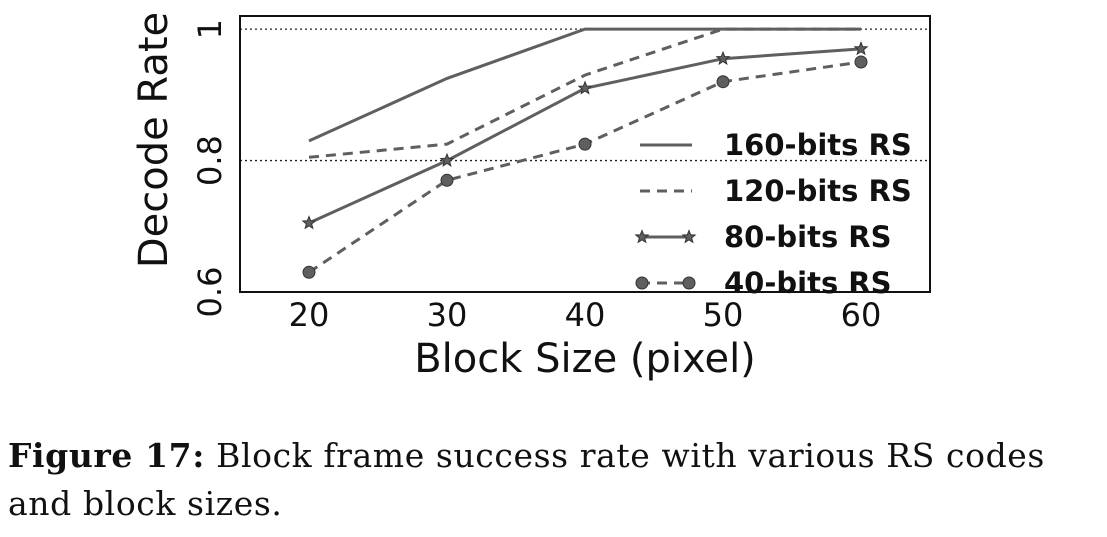 The height and width of the screenshot is (537, 1107). Describe the element at coordinates (808, 283) in the screenshot. I see `legend-label: 40-bits RS` at that location.